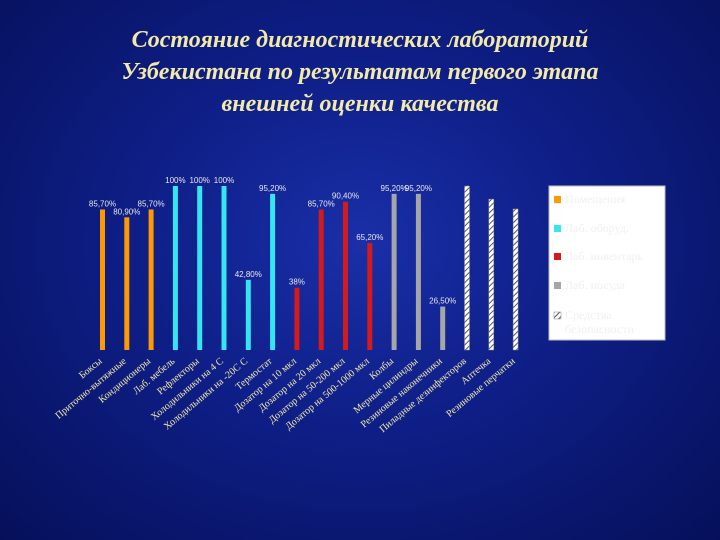 Image resolution: width=720 pixels, height=540 pixels. Describe the element at coordinates (127, 283) in the screenshot. I see `bar-приточно-вытяжные` at that location.